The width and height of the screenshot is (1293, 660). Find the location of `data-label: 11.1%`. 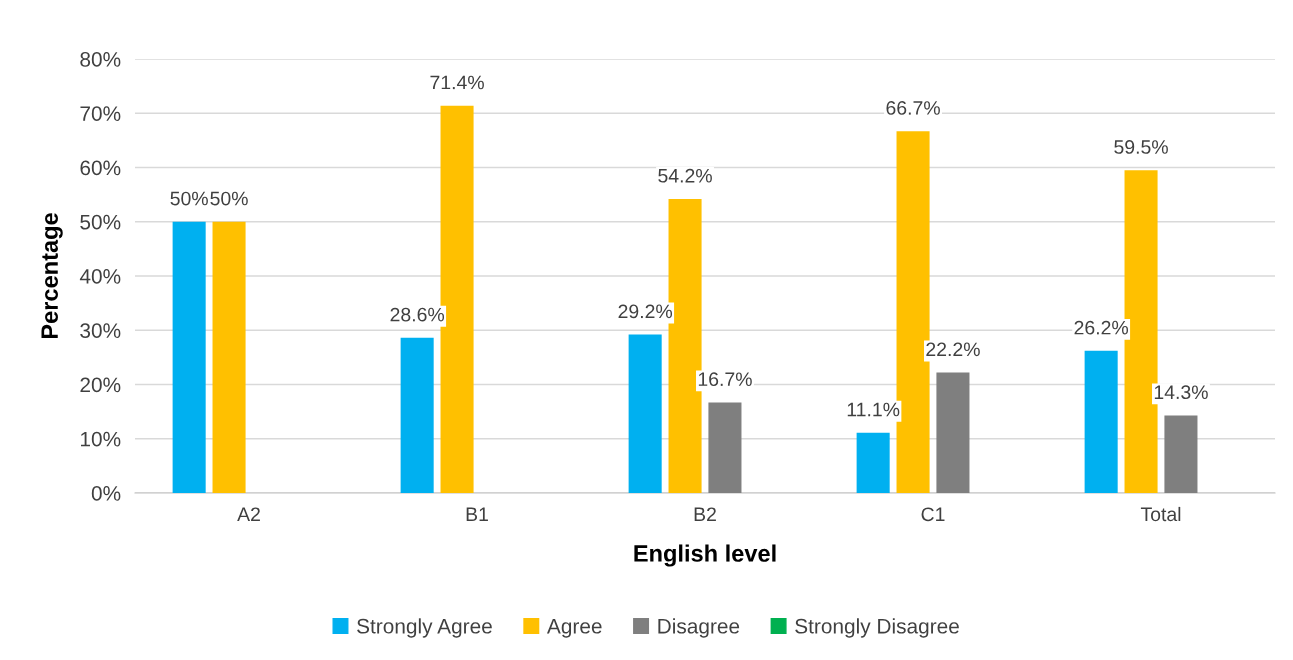

data-label: 11.1% is located at coordinates (873, 409).